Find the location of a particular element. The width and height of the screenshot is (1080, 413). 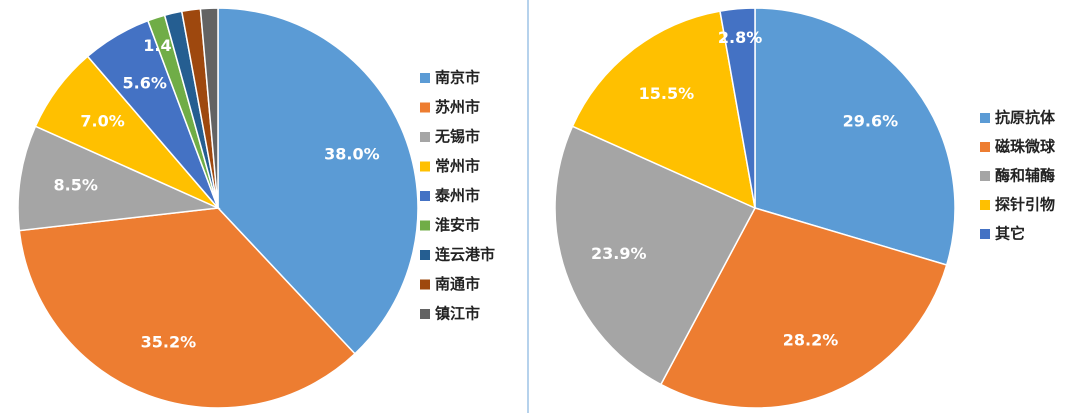

data-label: 28.2% is located at coordinates (811, 339).